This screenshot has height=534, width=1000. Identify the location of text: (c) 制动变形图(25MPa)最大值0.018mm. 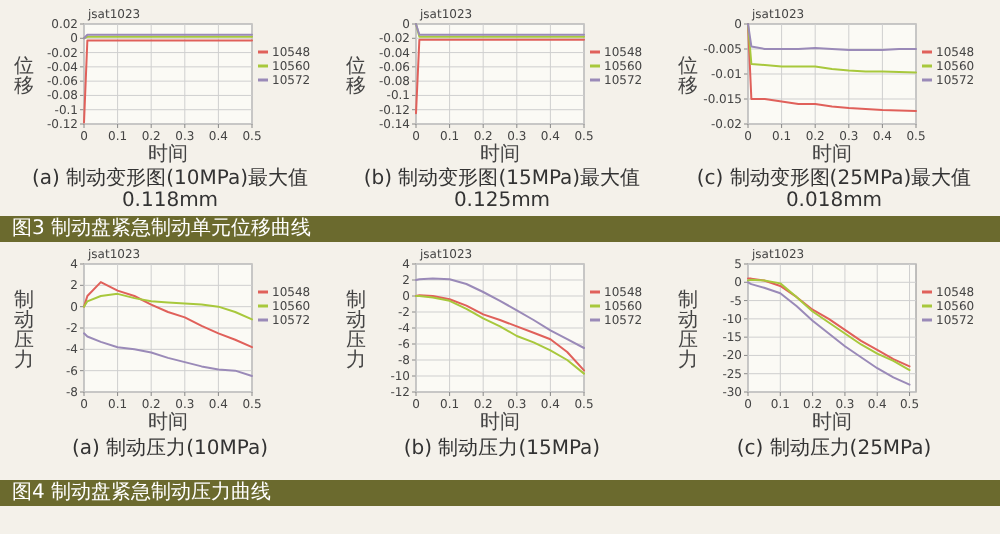
(834, 190).